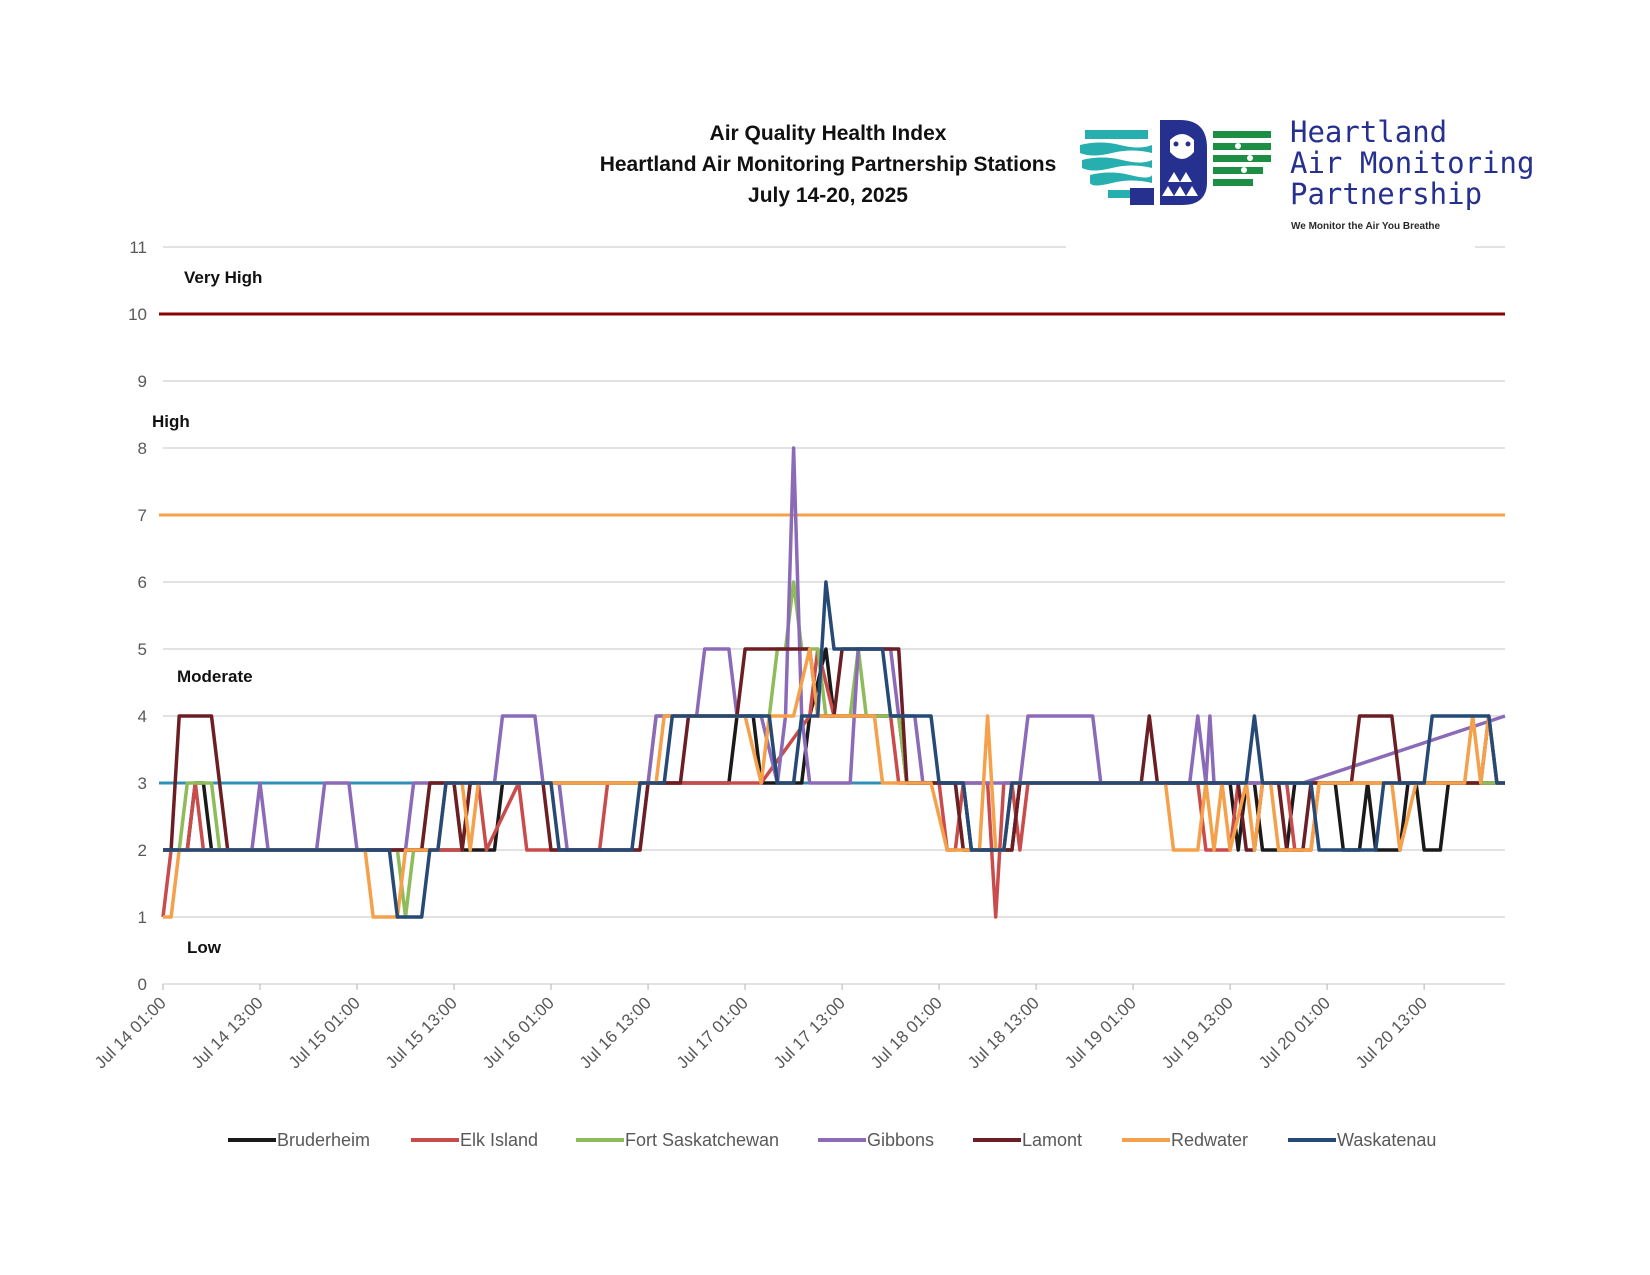 This screenshot has width=1650, height=1275. I want to click on x-tick-label: Jul 20 13:00, so click(1391, 1032).